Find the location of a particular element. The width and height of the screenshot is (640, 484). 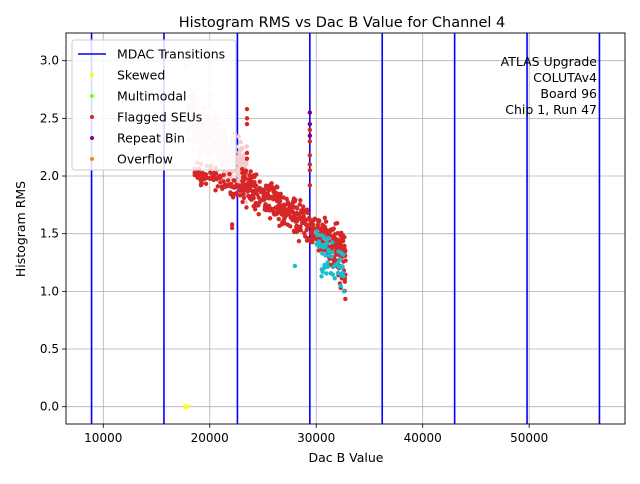

legend-label-skewed: Skewed is located at coordinates (141, 75).